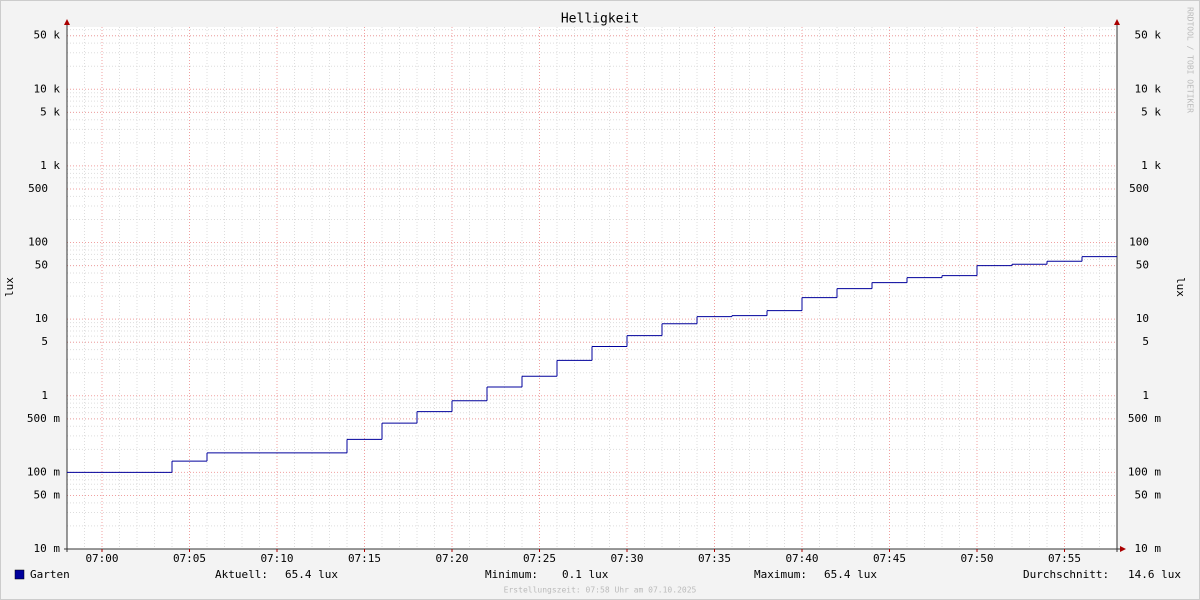 This screenshot has height=600, width=1200. I want to click on y2-tick-label: 50, so click(1142, 265).